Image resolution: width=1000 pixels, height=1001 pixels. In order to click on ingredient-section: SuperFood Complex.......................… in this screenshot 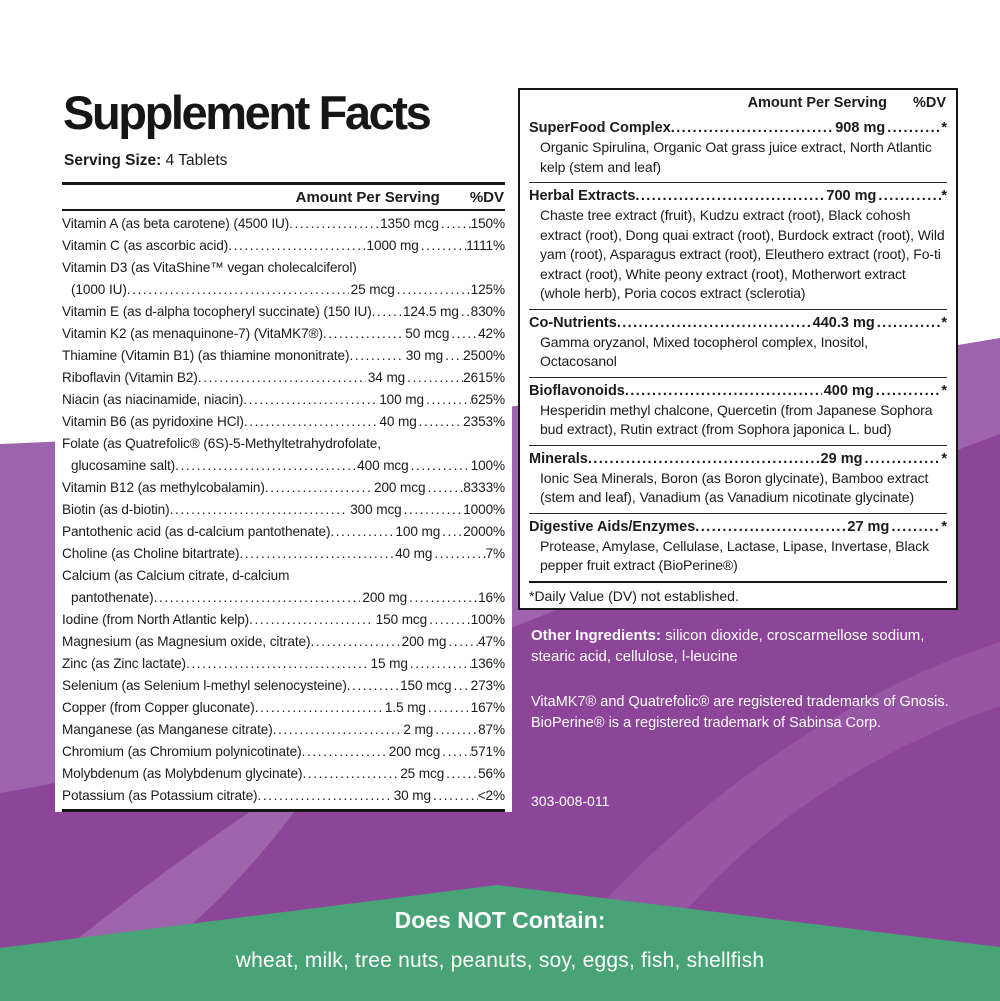, I will do `click(738, 148)`.